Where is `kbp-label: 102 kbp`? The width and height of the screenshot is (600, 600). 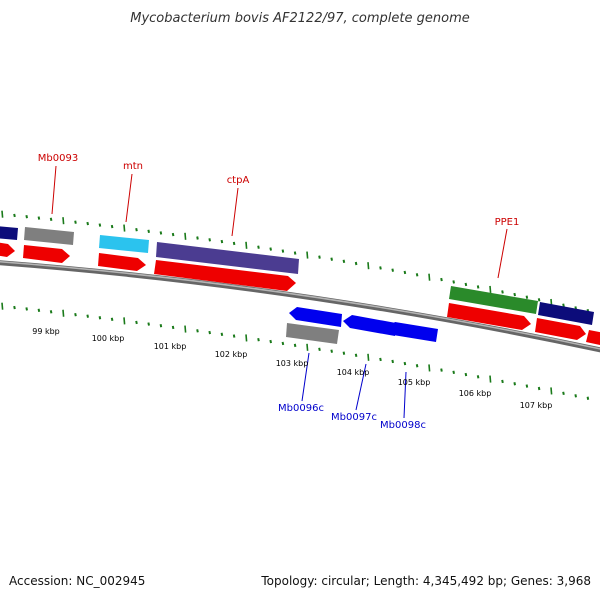
kbp-label: 102 kbp is located at coordinates (231, 354).